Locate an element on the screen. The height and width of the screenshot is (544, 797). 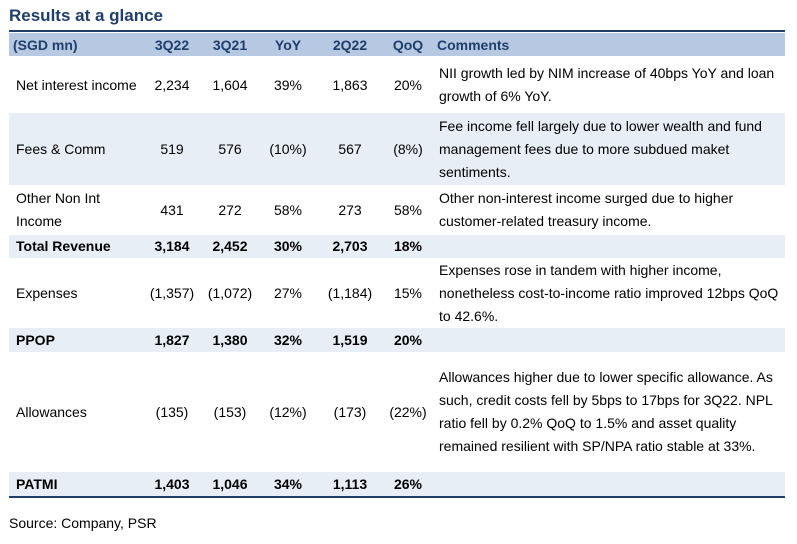
page-title: Results at a glance is located at coordinates (86, 15).